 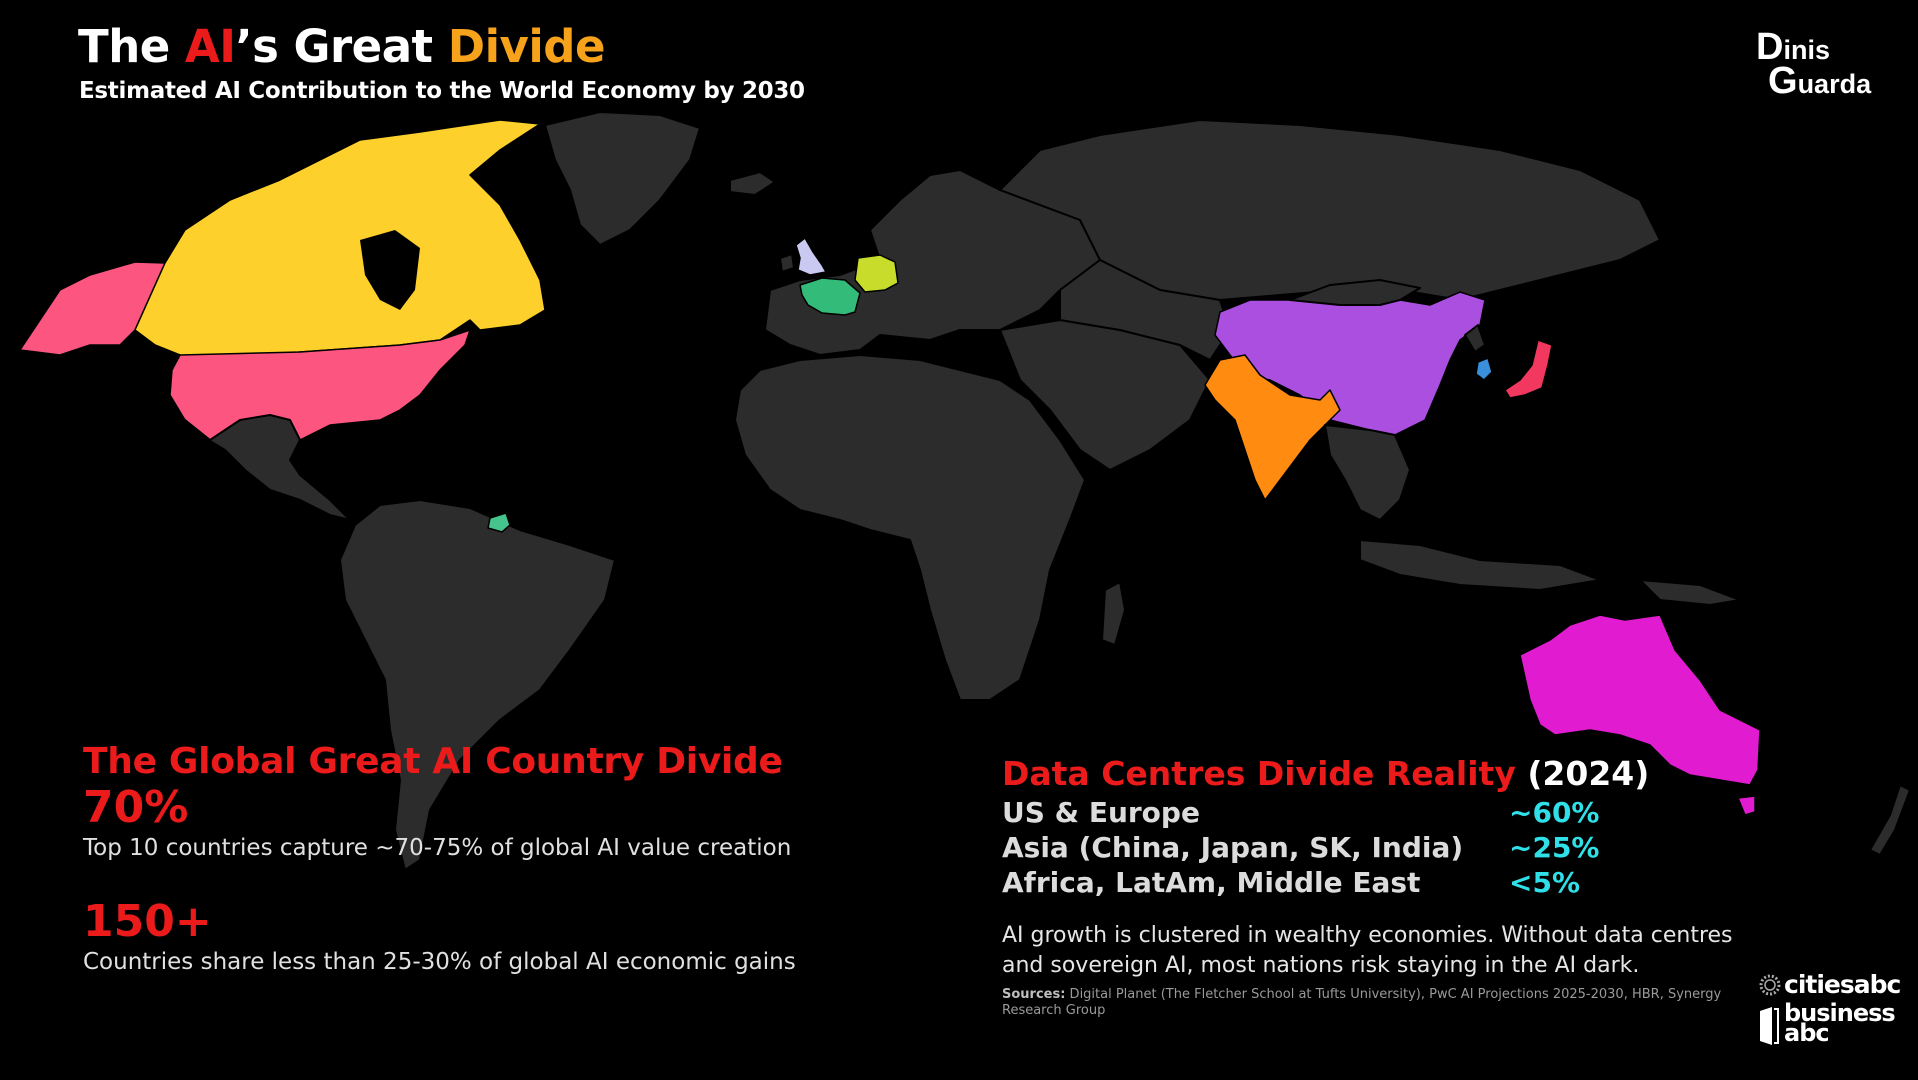 What do you see at coordinates (1145, 310) in the screenshot?
I see `map-central-asia` at bounding box center [1145, 310].